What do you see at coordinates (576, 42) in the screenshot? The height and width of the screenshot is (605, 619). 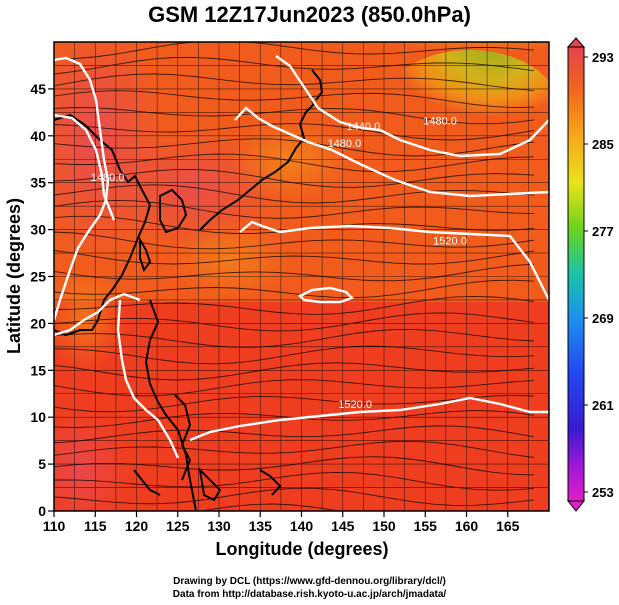 I see `colorbar-top-arrow` at bounding box center [576, 42].